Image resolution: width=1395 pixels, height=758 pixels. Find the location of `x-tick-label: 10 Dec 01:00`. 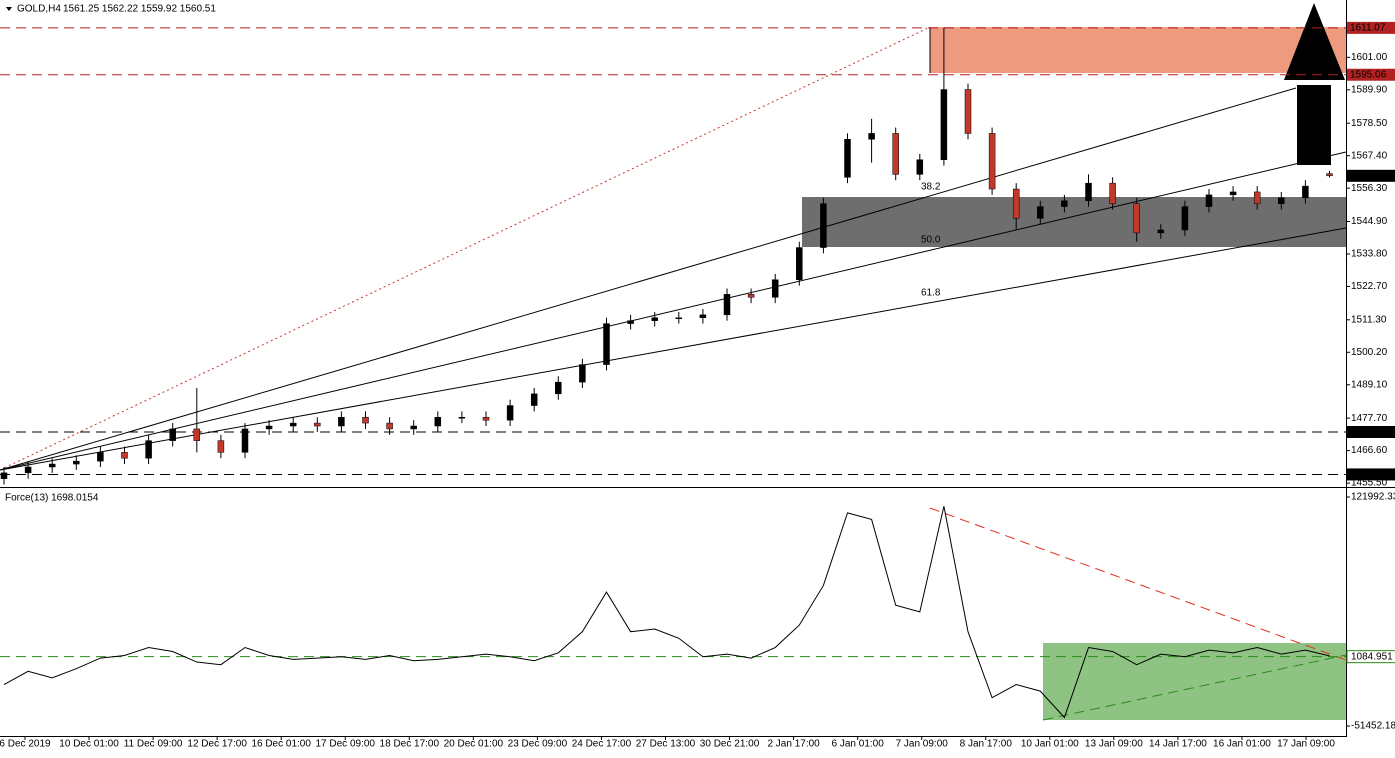

x-tick-label: 10 Dec 01:00 is located at coordinates (89, 744).